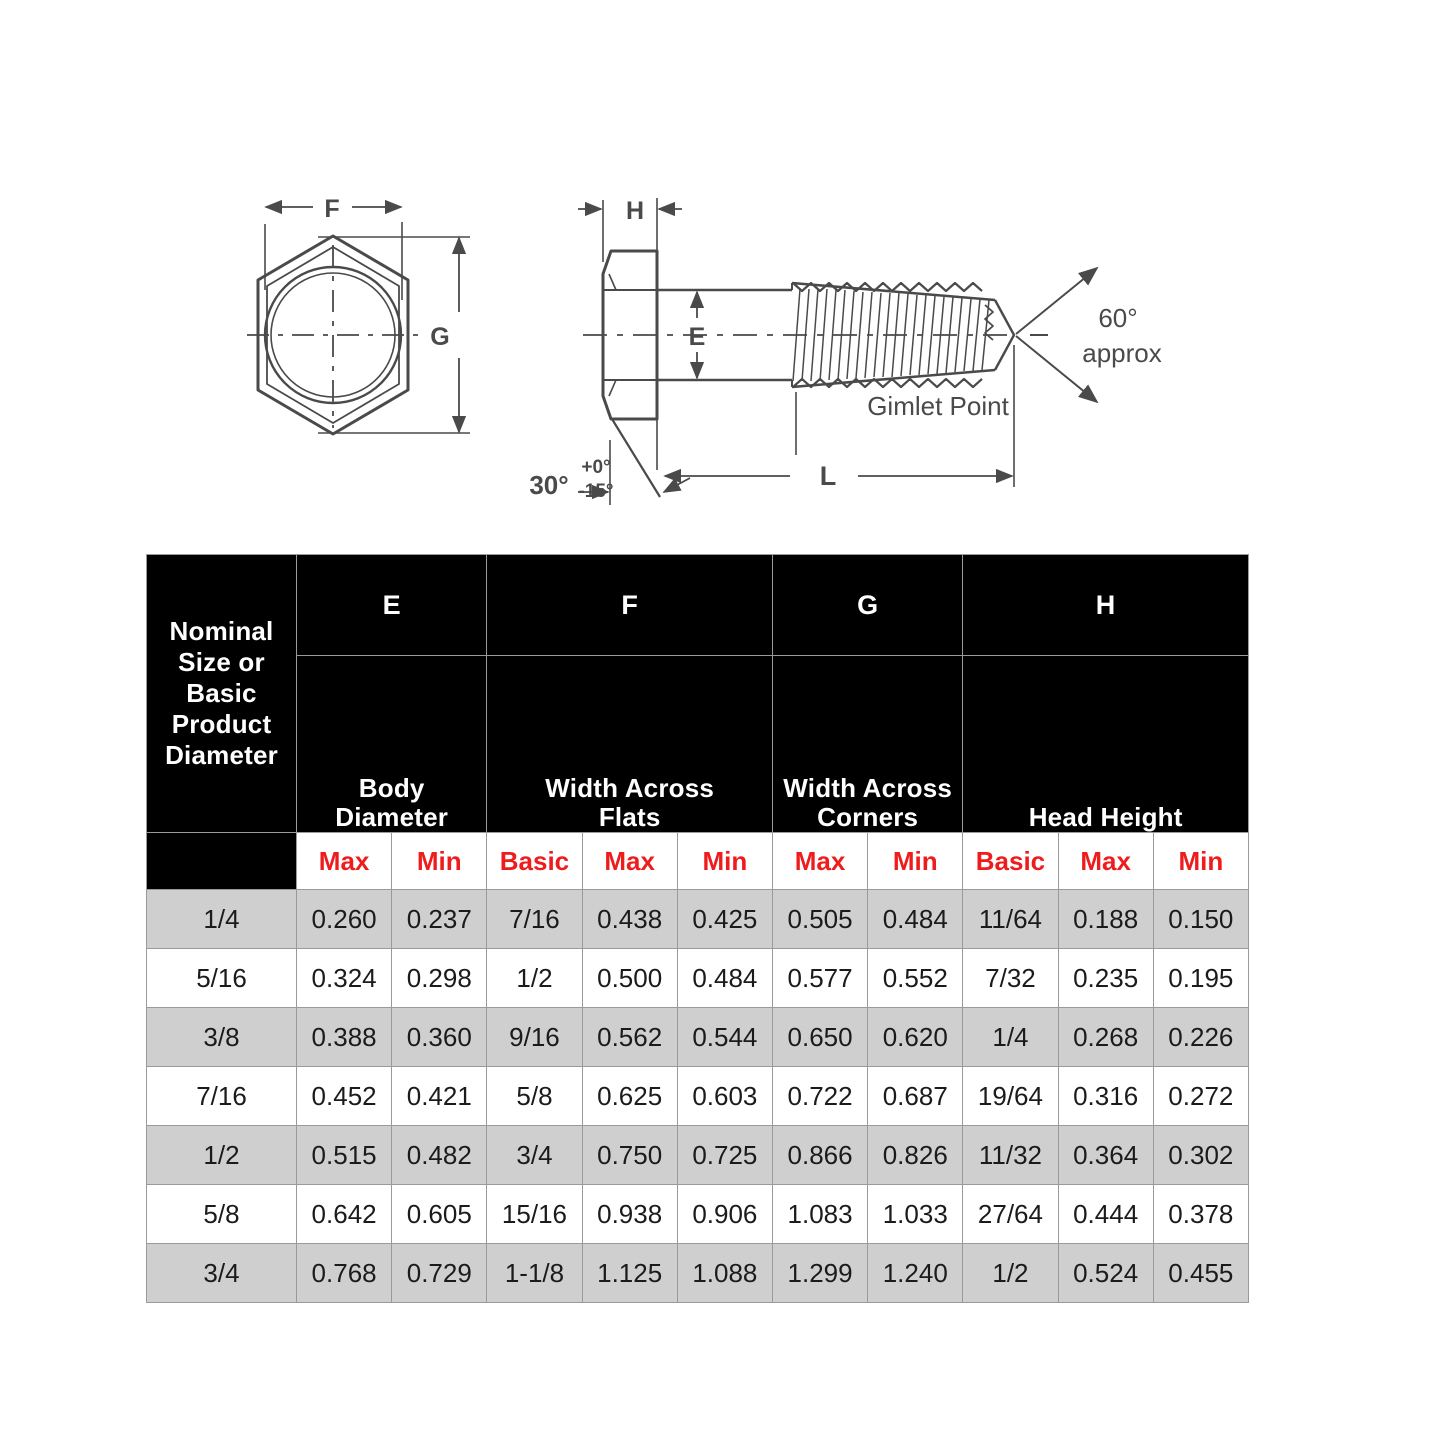 The width and height of the screenshot is (1445, 1445). I want to click on cell-value: 0.866, so click(820, 1155).